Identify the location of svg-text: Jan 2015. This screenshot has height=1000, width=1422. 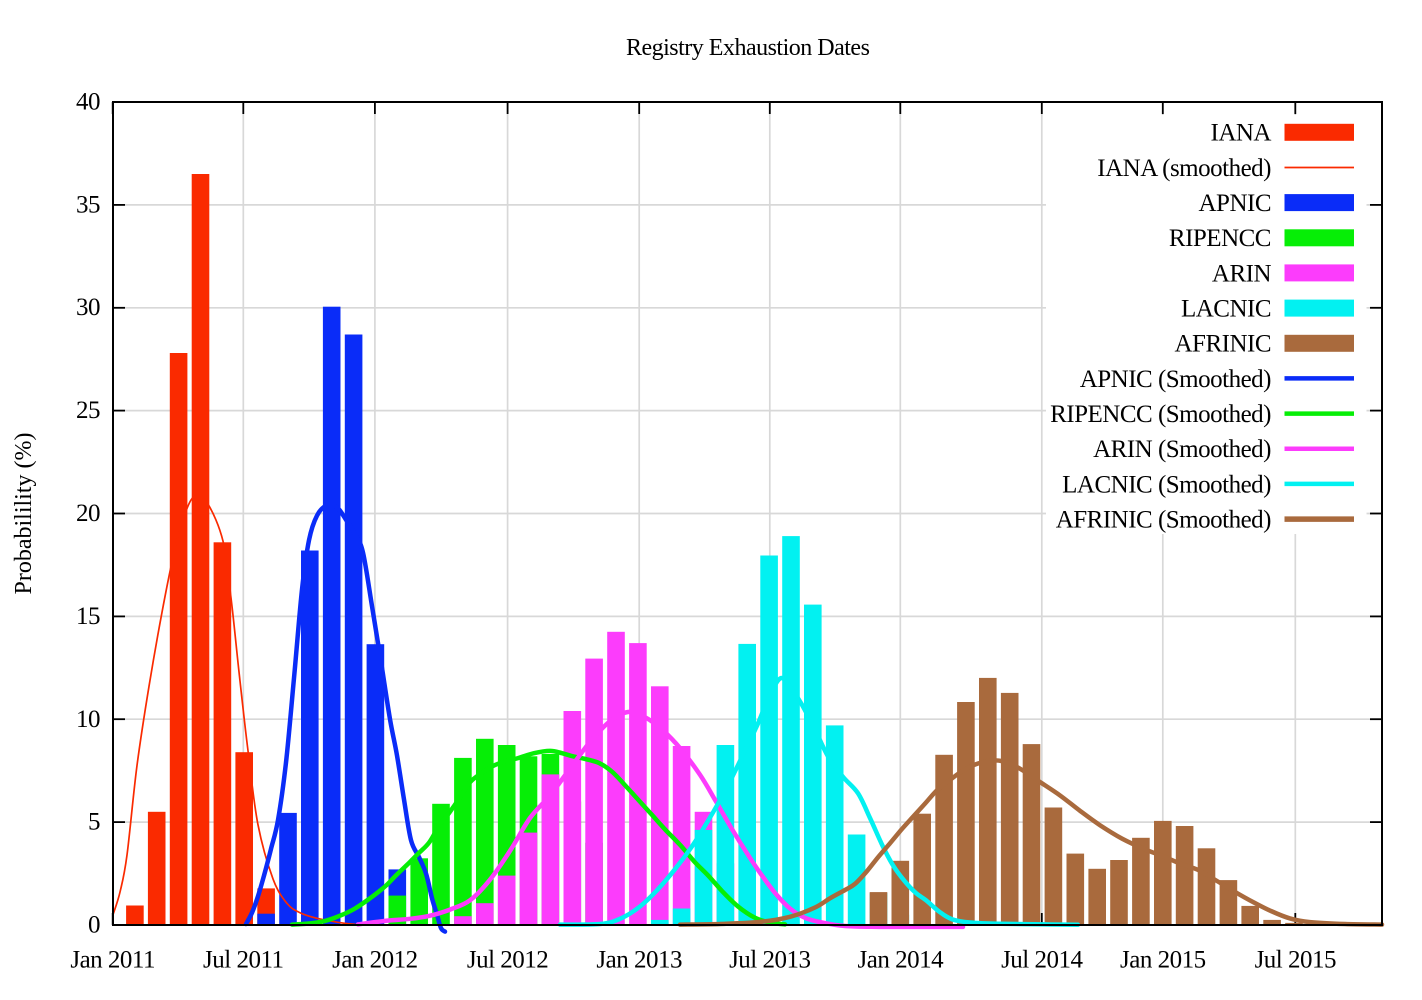
(1163, 960).